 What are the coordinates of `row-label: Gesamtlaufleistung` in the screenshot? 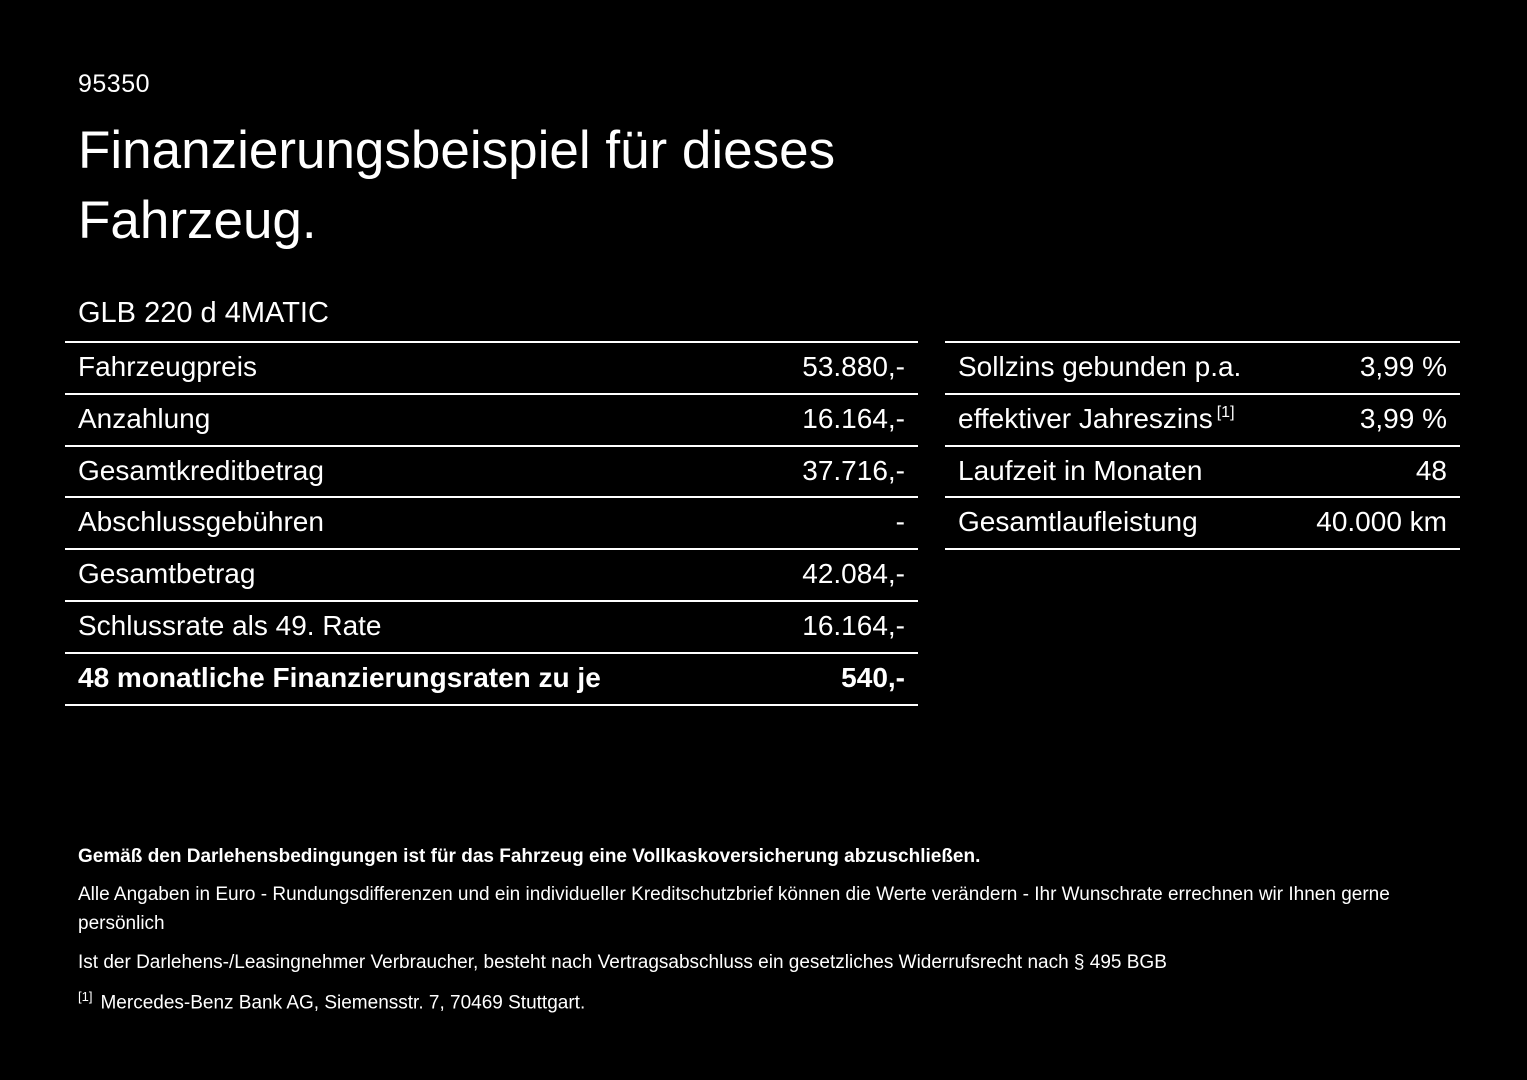 It's located at (1078, 522).